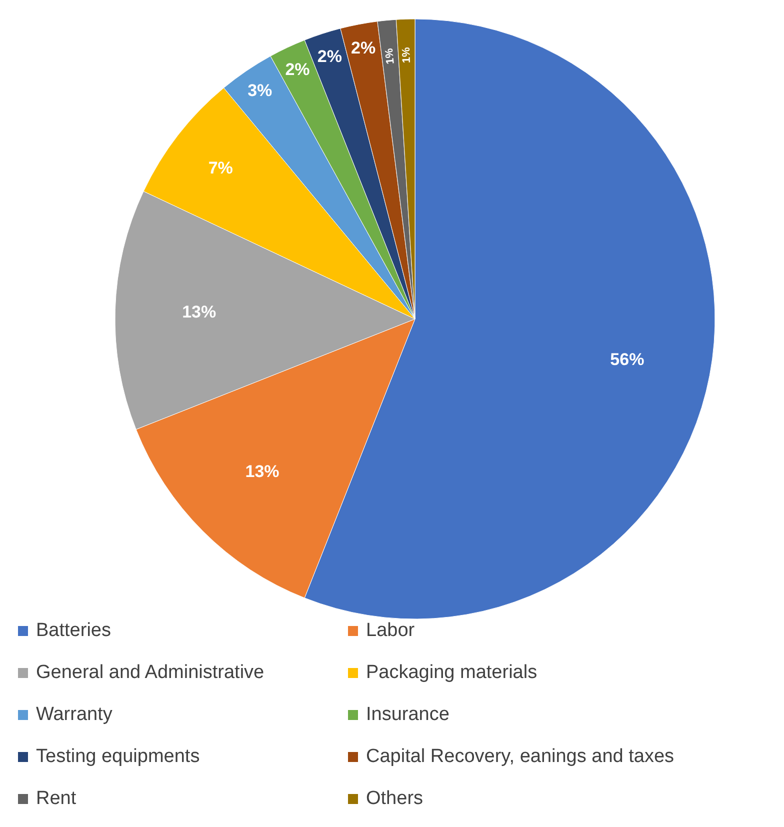 The image size is (784, 827). I want to click on legend-label: Warranty, so click(74, 715).